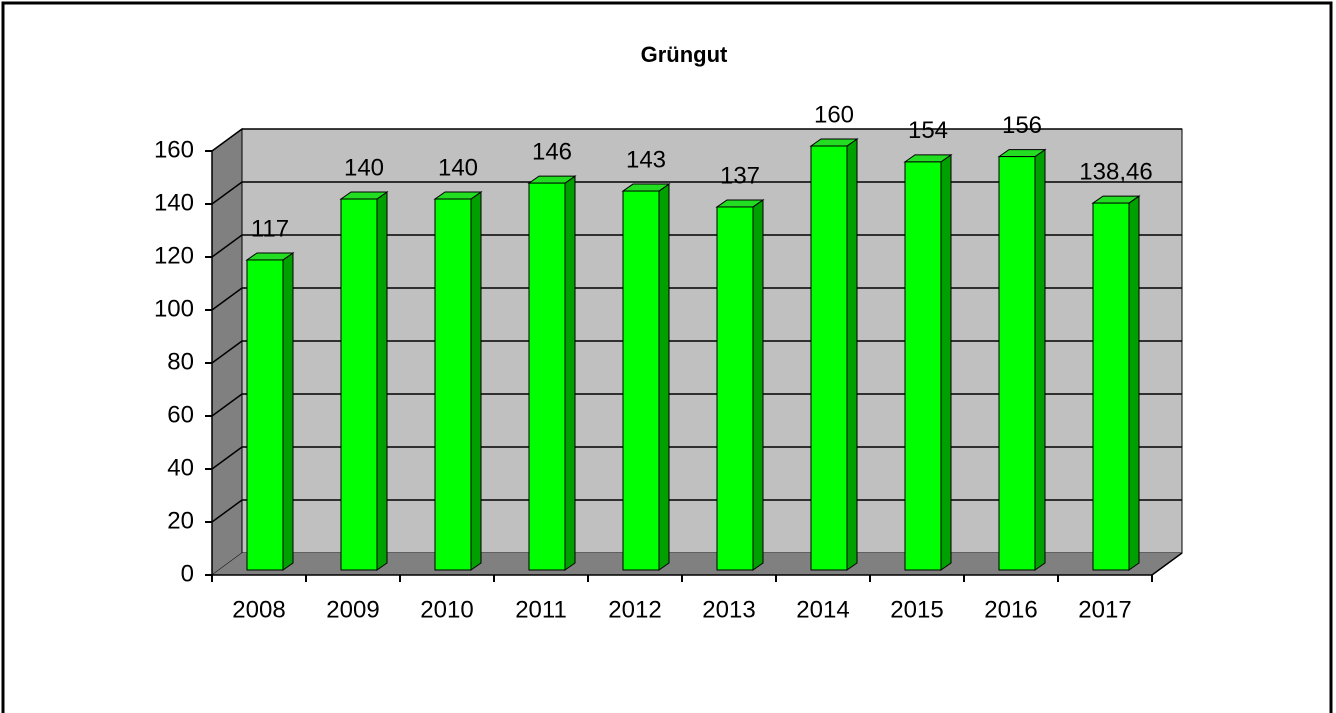 Image resolution: width=1336 pixels, height=713 pixels. I want to click on y-tick-label: 100, so click(174, 308).